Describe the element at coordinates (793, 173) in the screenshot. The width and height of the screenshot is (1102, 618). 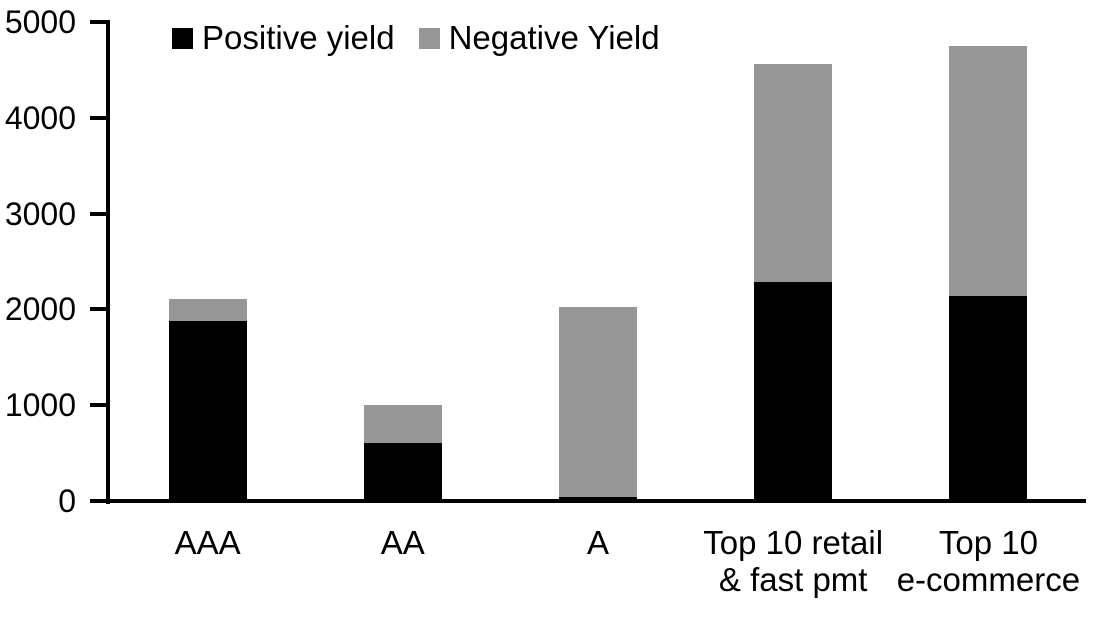
I see `bar-top-10-retail-fast-pmt-negative-segment` at that location.